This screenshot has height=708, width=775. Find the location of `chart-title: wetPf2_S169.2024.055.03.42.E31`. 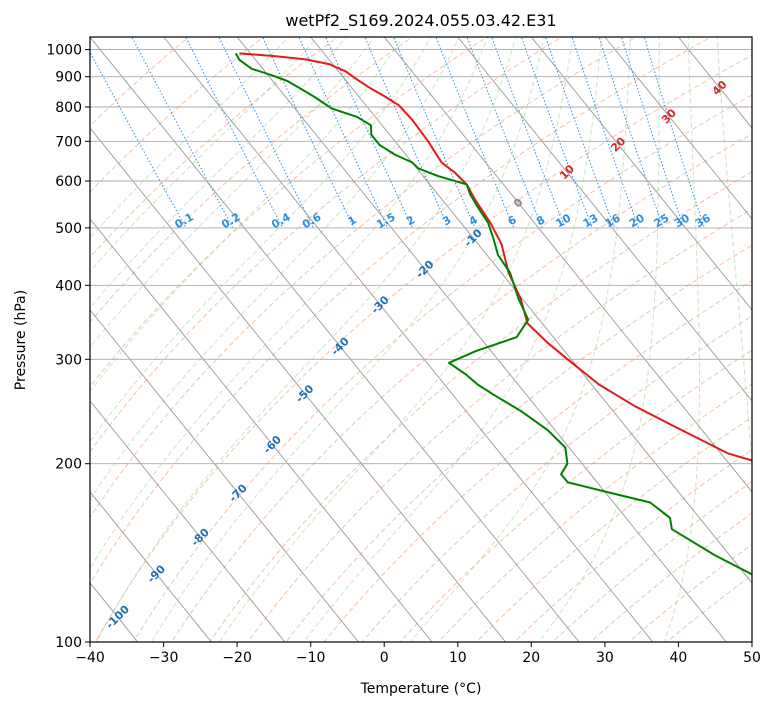

chart-title: wetPf2_S169.2024.055.03.42.E31 is located at coordinates (420, 21).